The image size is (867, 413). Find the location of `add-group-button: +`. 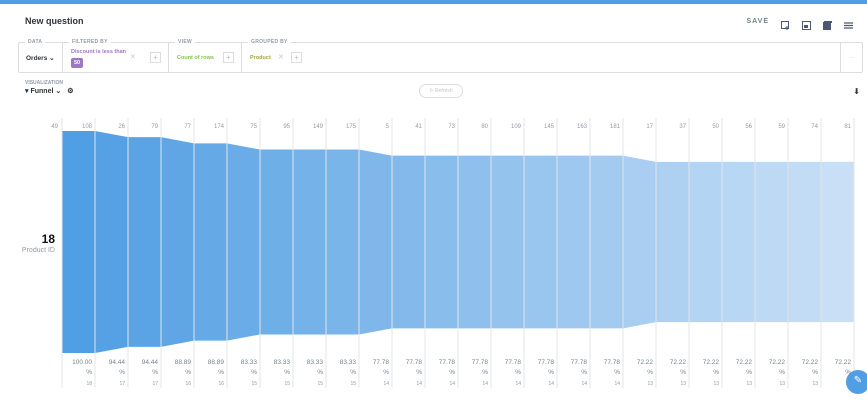

add-group-button: + is located at coordinates (296, 57).